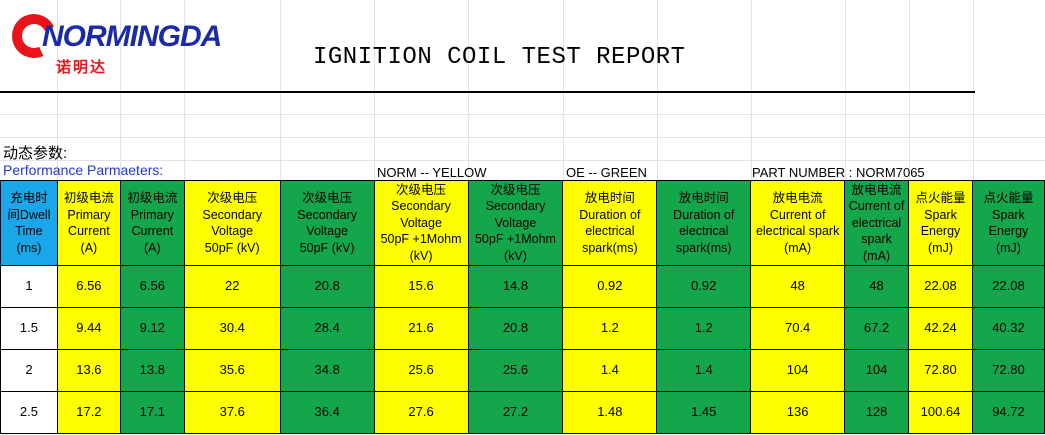 The image size is (1045, 435). Describe the element at coordinates (88, 370) in the screenshot. I see `table-cell: 13.6` at that location.